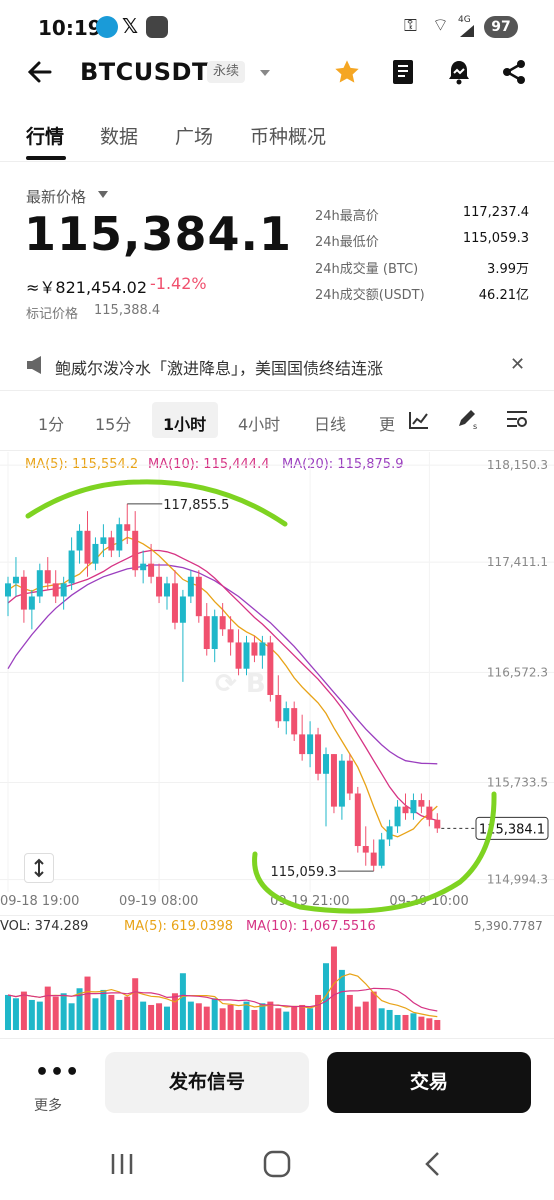 Image resolution: width=554 pixels, height=1200 pixels. Describe the element at coordinates (277, 1038) in the screenshot. I see `bottom-divider` at that location.